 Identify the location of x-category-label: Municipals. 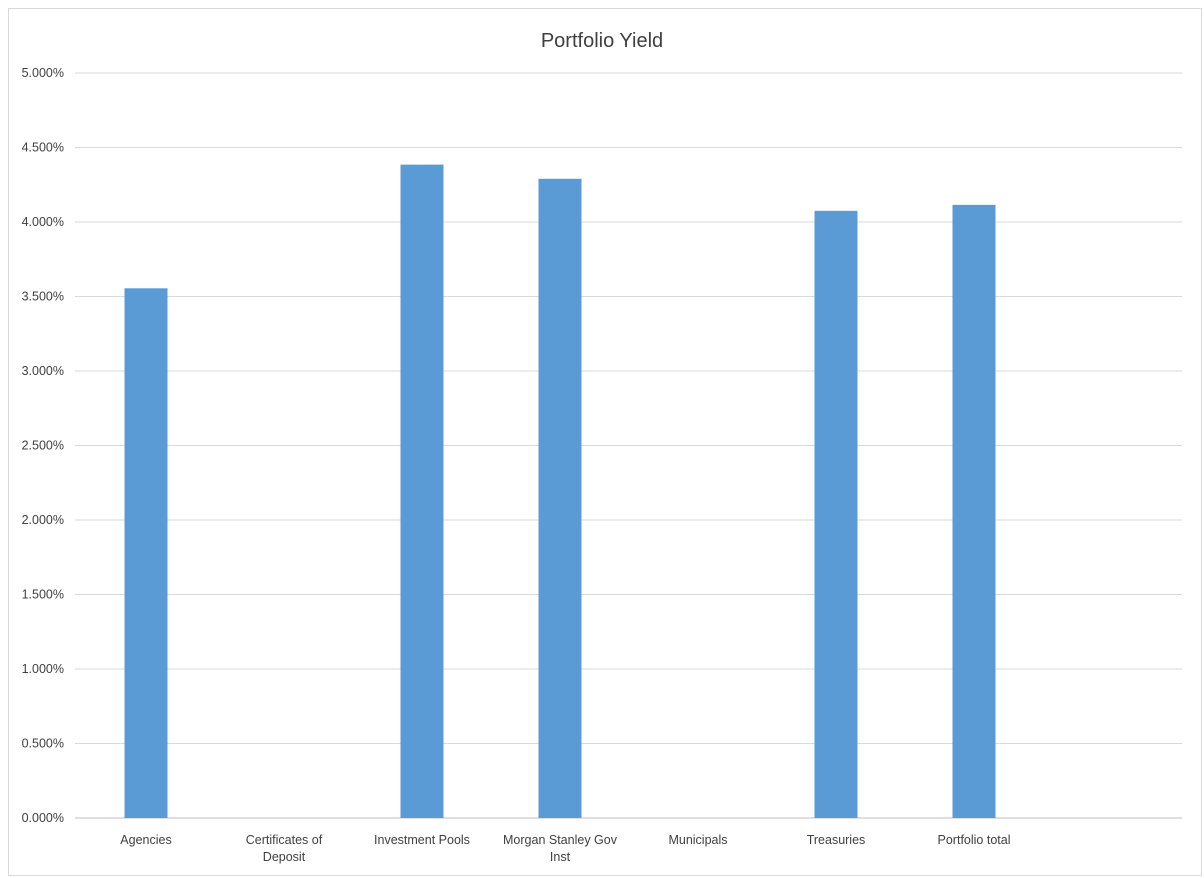
(697, 840).